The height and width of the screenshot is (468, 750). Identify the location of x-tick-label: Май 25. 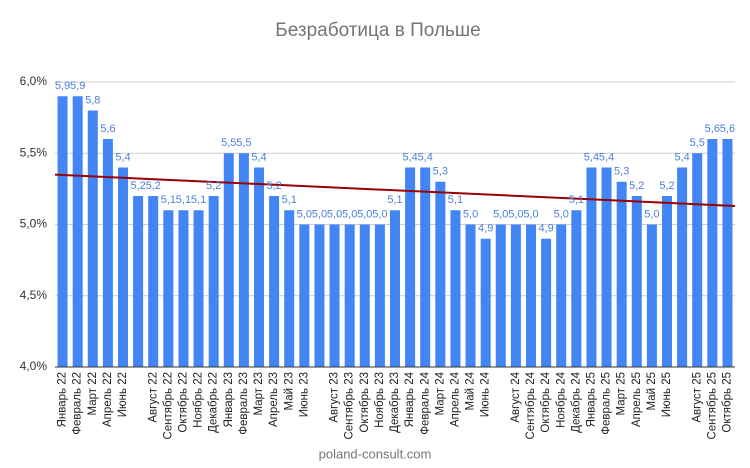
(652, 391).